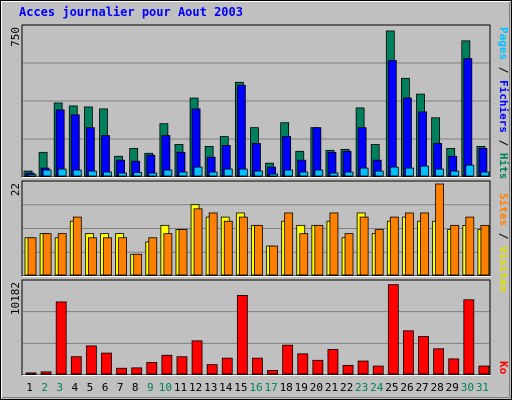 Image resolution: width=512 pixels, height=400 pixels. I want to click on panel-kb-legend: Ko, so click(503, 368).